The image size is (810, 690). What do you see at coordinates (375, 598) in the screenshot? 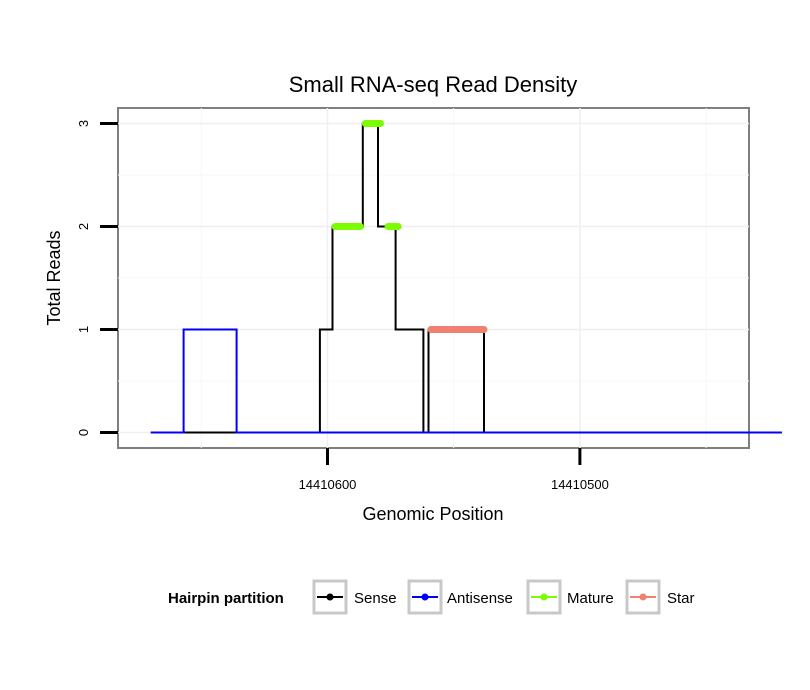
I see `legend-label-sense: Sense` at bounding box center [375, 598].